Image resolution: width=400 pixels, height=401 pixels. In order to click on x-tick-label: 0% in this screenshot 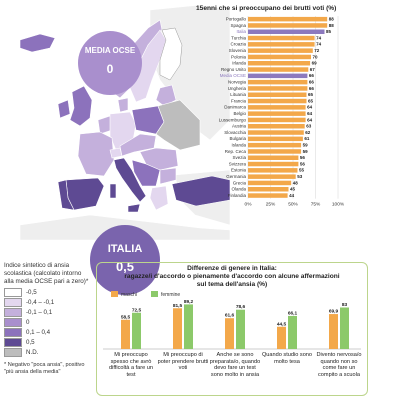, I will do `click(249, 205)`.